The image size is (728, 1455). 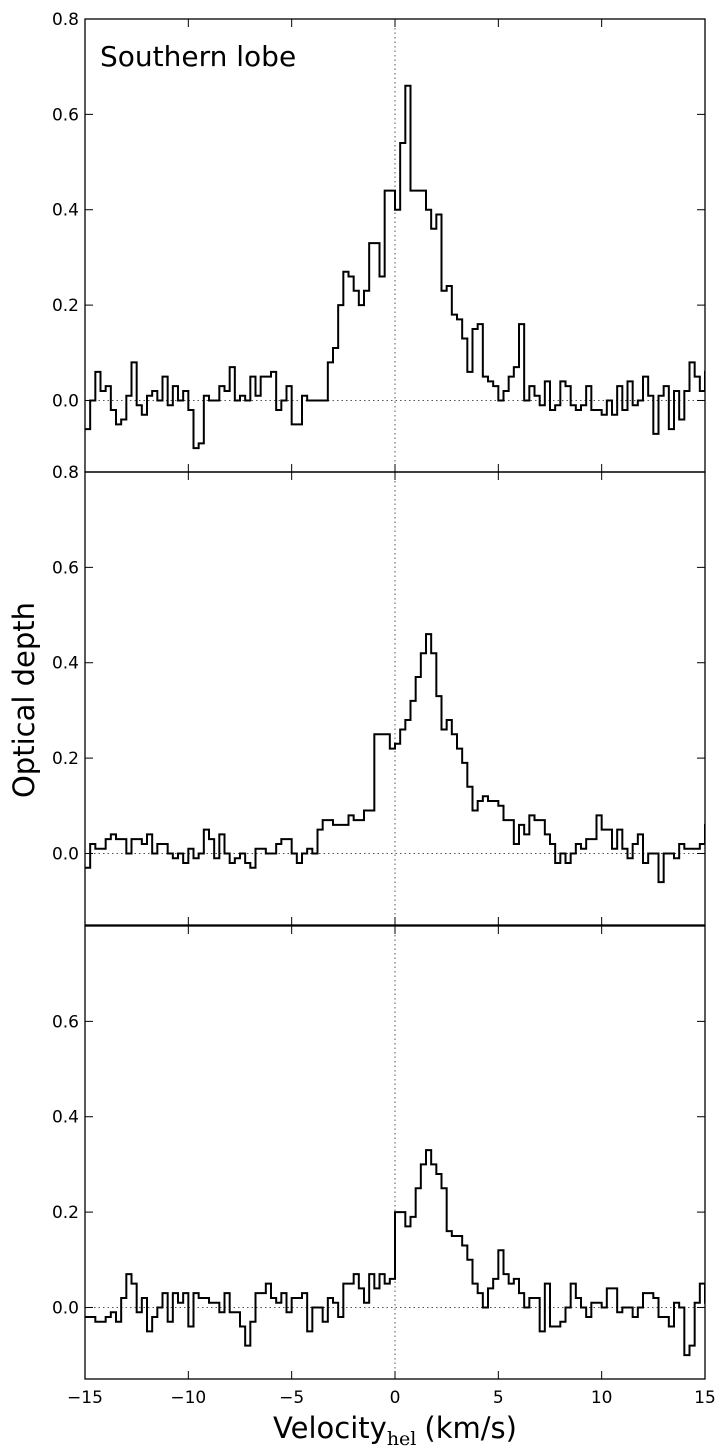 What do you see at coordinates (24, 700) in the screenshot?
I see `y-axis-title: Optical depth` at bounding box center [24, 700].